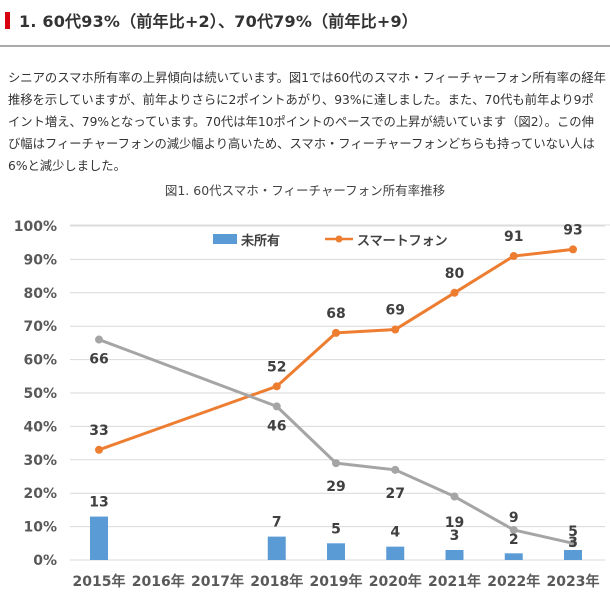 The width and height of the screenshot is (610, 595). What do you see at coordinates (98, 360) in the screenshot?
I see `data-label-feature-phone: 66` at bounding box center [98, 360].